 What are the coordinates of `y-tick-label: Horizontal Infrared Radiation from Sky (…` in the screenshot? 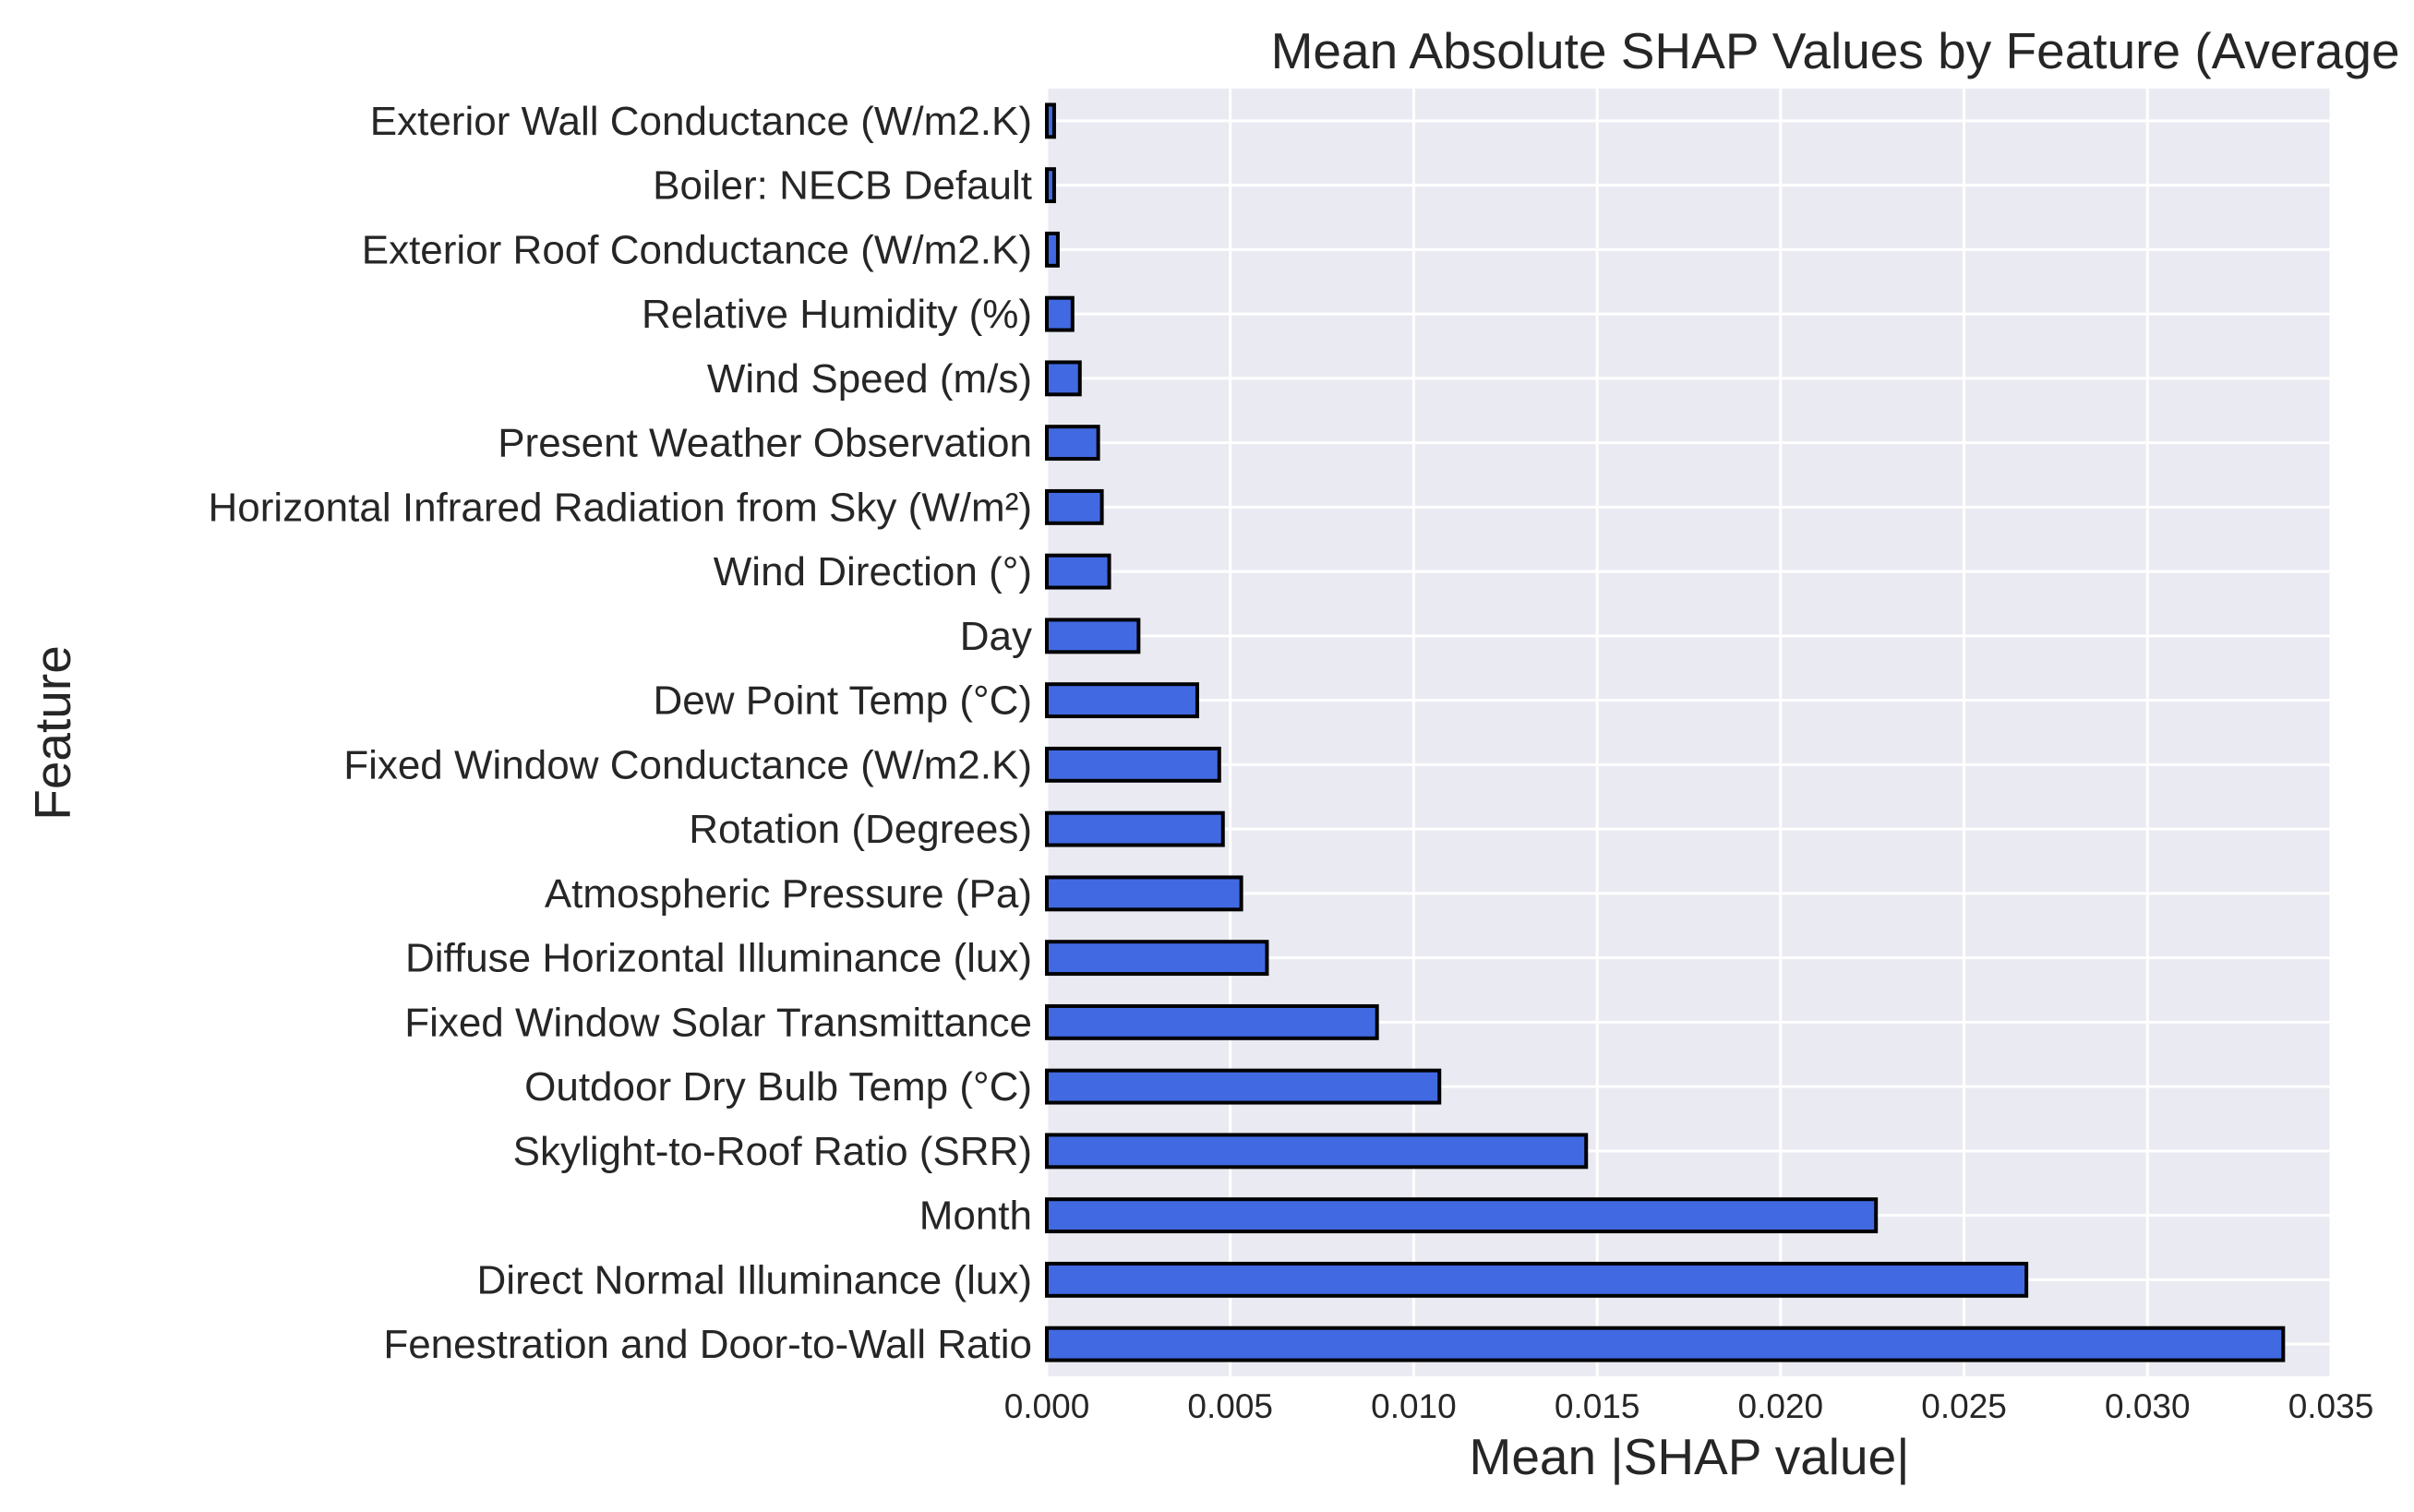 It's located at (620, 507).